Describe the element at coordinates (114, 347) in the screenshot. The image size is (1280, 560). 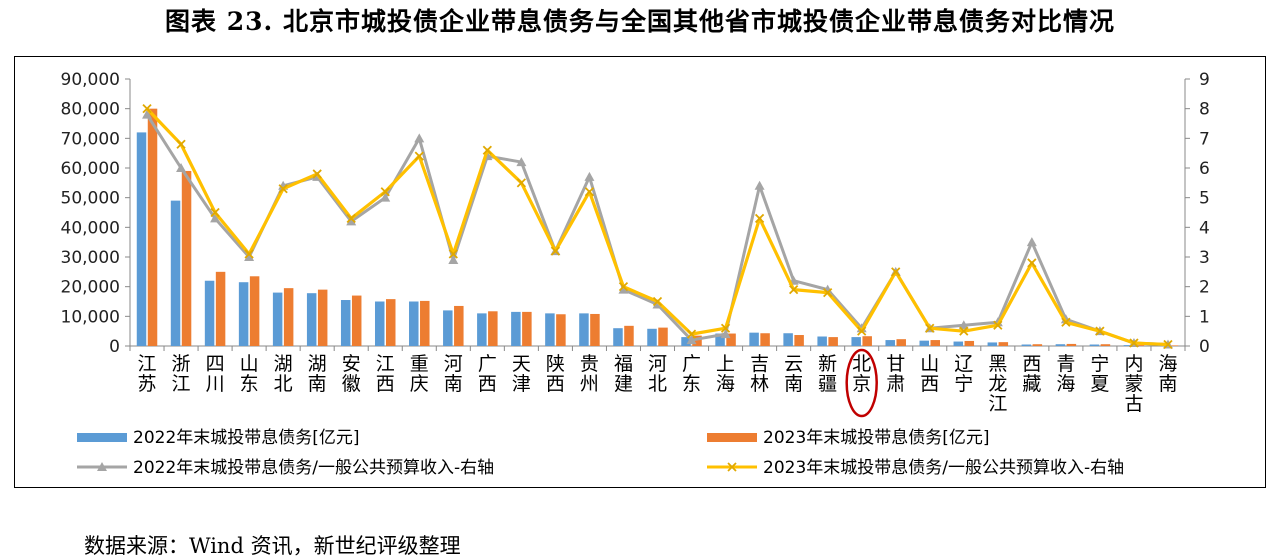
I see `left-tick-label: 0` at that location.